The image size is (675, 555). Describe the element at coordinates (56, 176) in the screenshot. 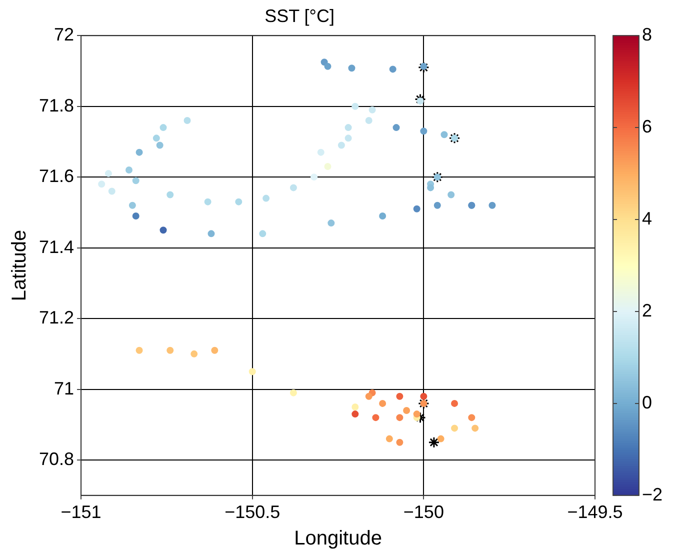

I see `y-tick-label: 71.6` at that location.